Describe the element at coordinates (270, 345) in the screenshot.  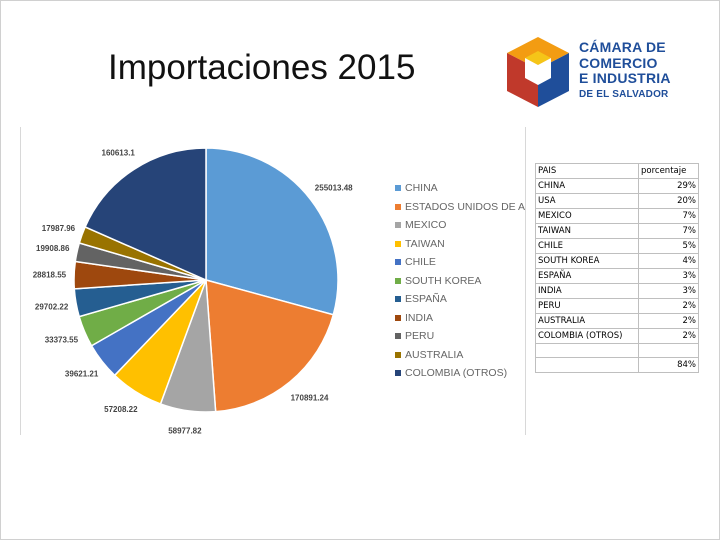
I see `pie-slice-estados-unidos-de-america` at that location.